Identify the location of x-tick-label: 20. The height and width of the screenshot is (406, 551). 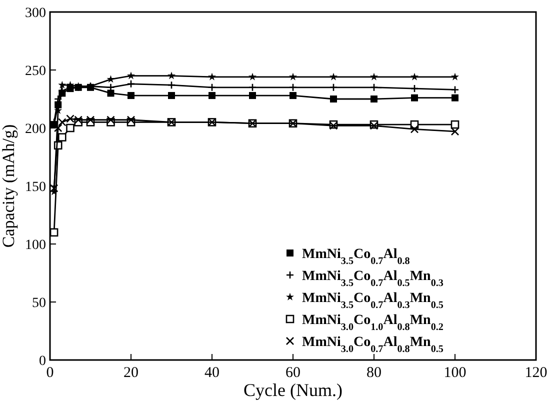
(131, 373).